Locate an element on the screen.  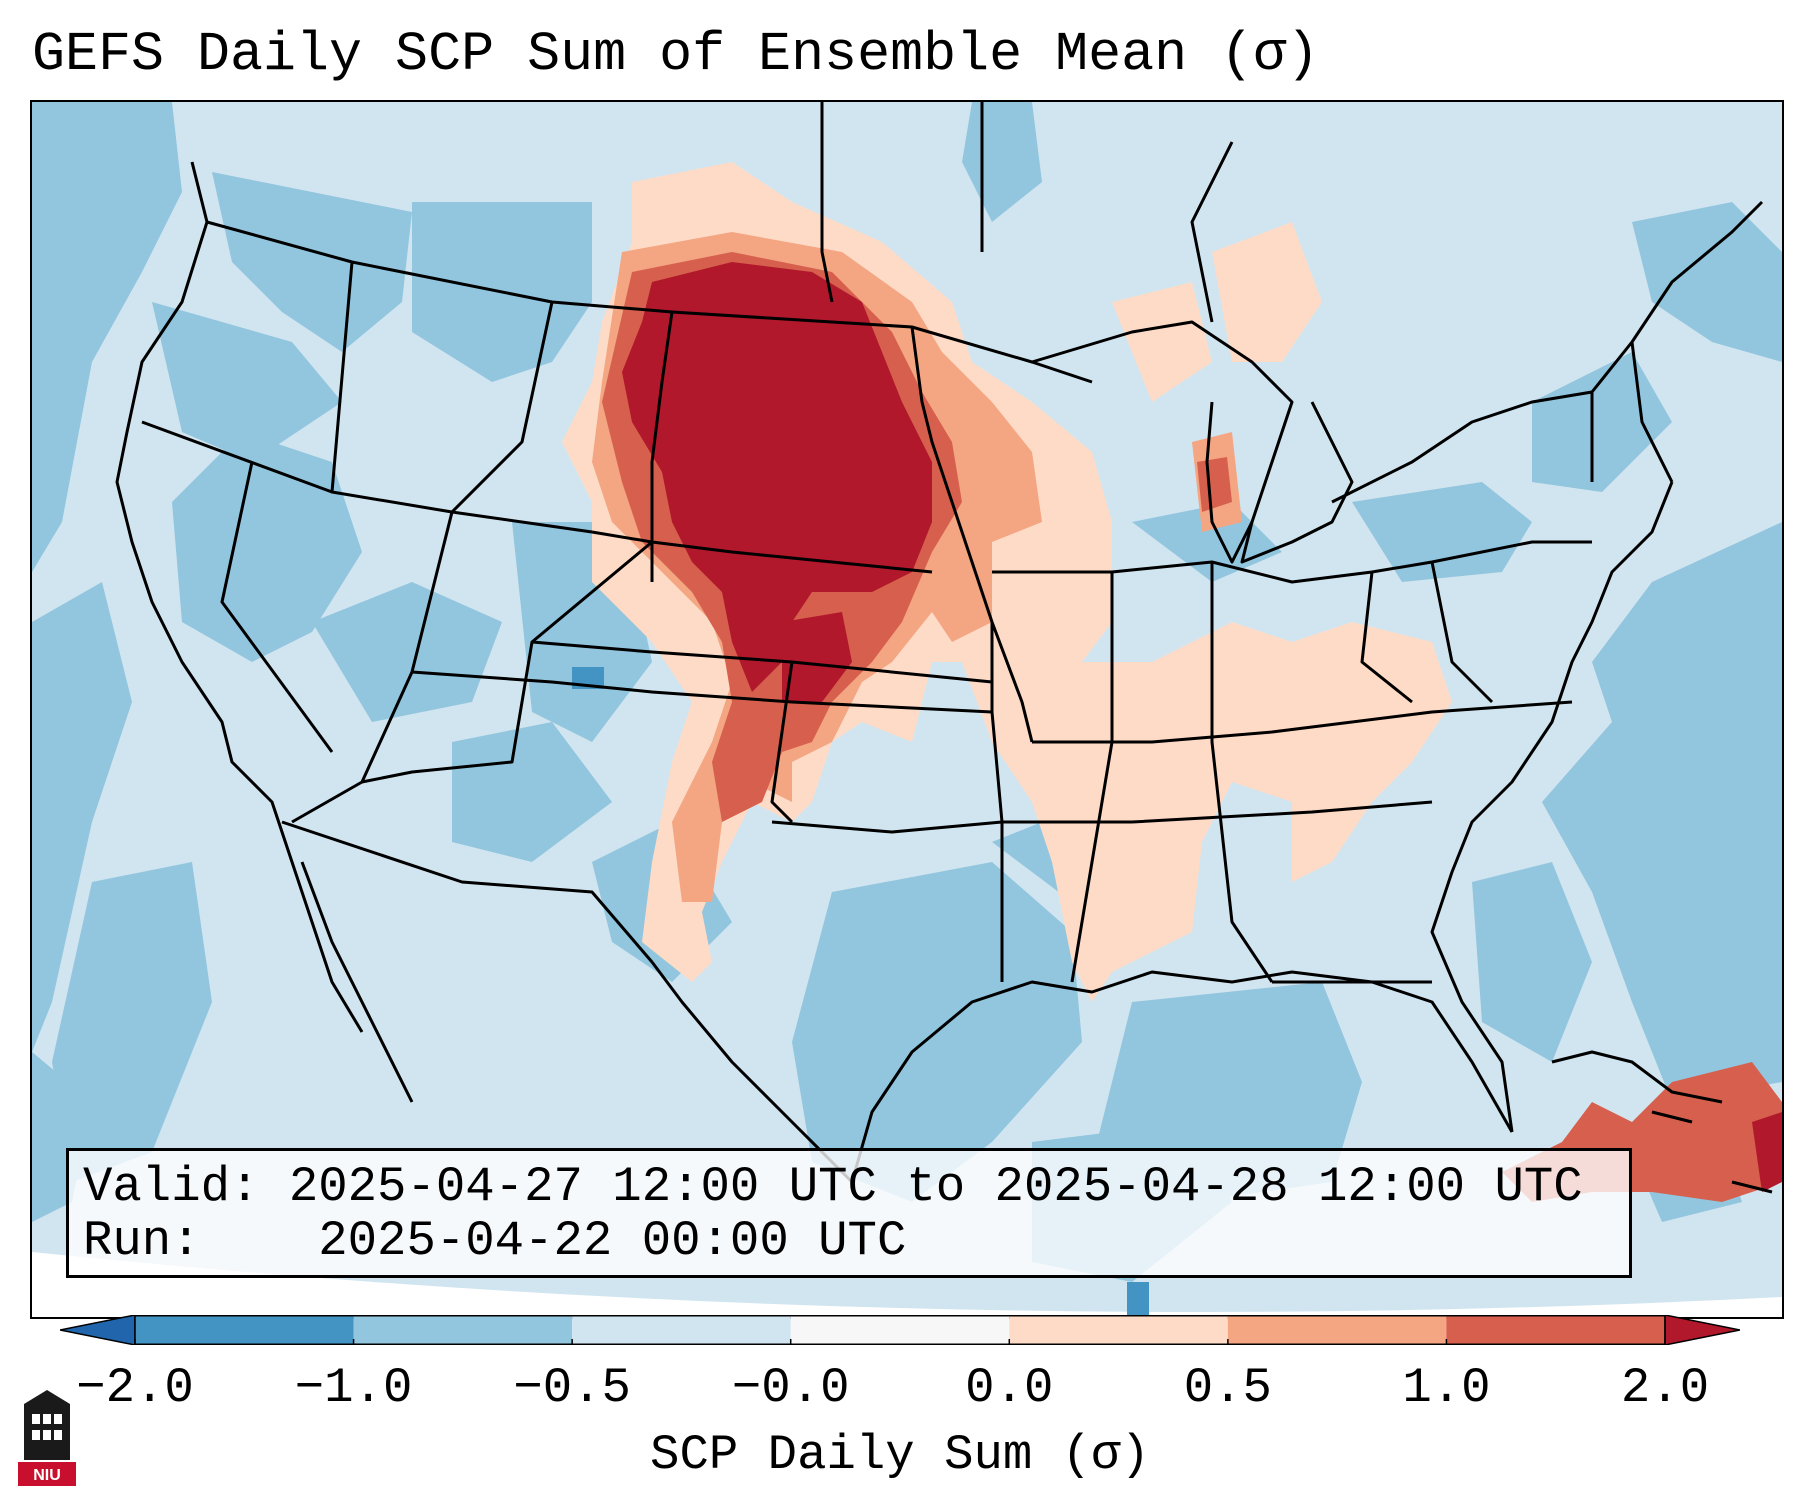
colorbar-outline is located at coordinates (900, 1330).